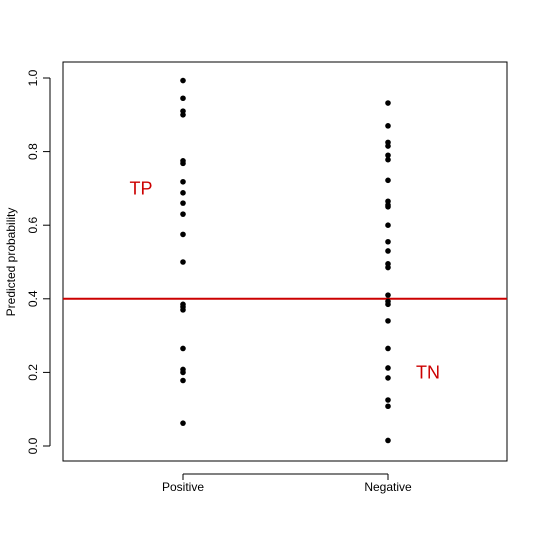 This screenshot has height=540, width=540. I want to click on y-tick-label: 0.8, so click(33, 151).